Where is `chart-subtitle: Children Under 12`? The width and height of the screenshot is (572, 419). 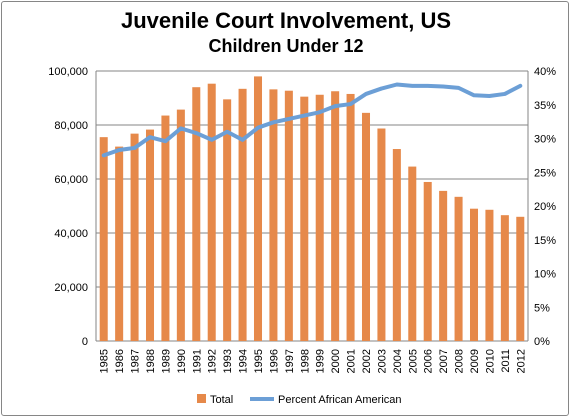 chart-subtitle: Children Under 12 is located at coordinates (286, 46).